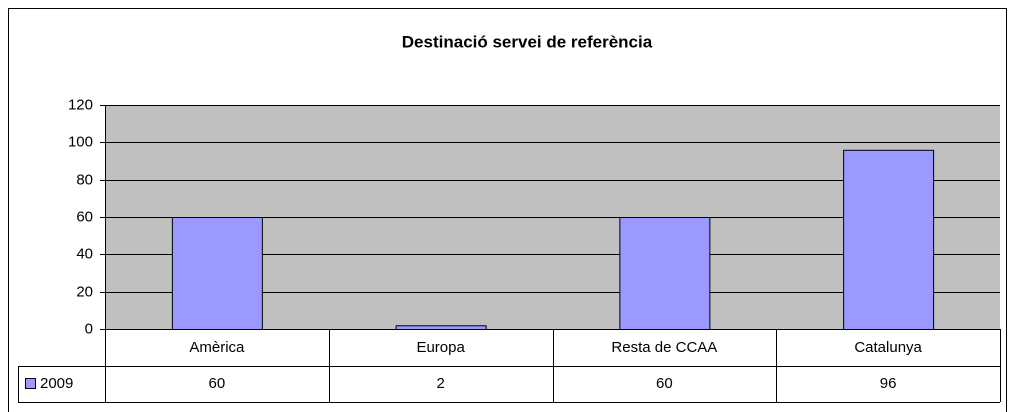 The image size is (1009, 412). I want to click on chart-title: Destinació servei de referència, so click(527, 41).